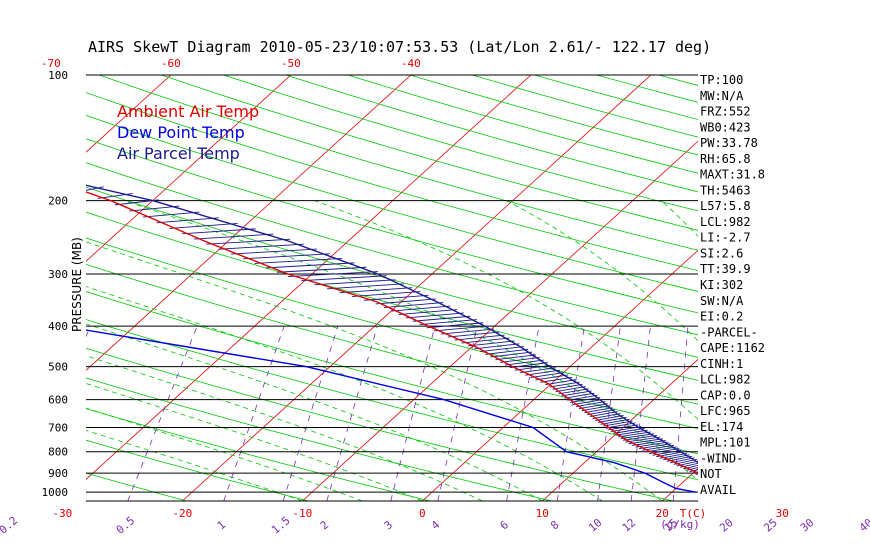  What do you see at coordinates (58, 428) in the screenshot?
I see `pressure-tick-label: 700` at bounding box center [58, 428].